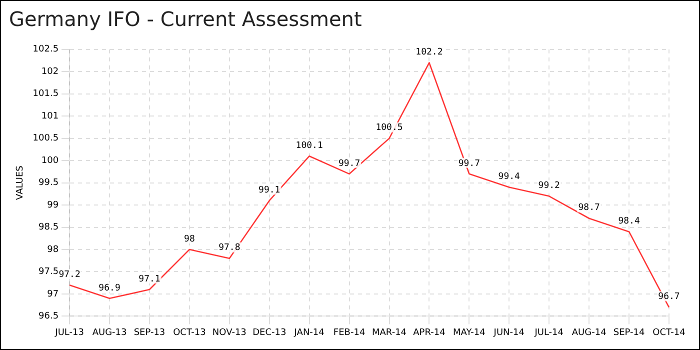 The width and height of the screenshot is (700, 350). Describe the element at coordinates (509, 177) in the screenshot. I see `data-label: 99.4` at that location.